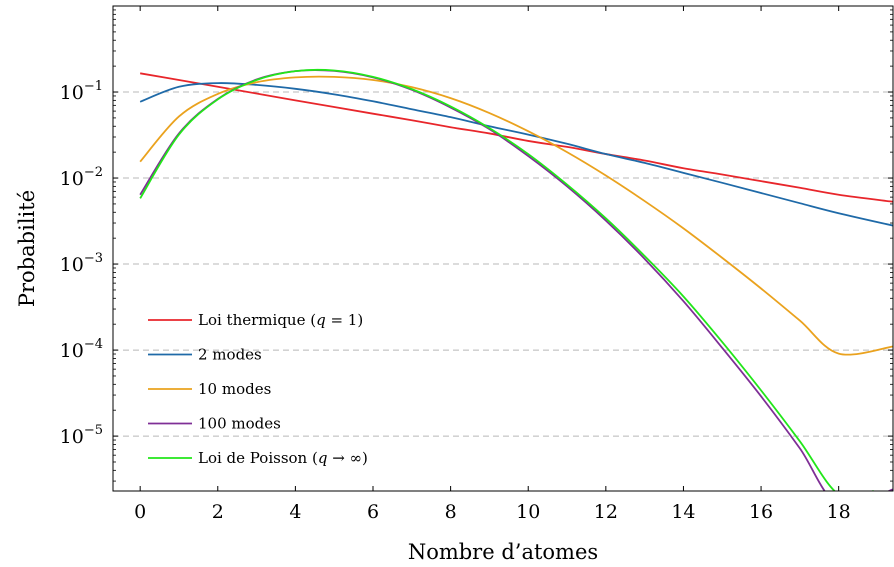  Describe the element at coordinates (93, 86) in the screenshot. I see `y-tick-exponent: −1` at that location.